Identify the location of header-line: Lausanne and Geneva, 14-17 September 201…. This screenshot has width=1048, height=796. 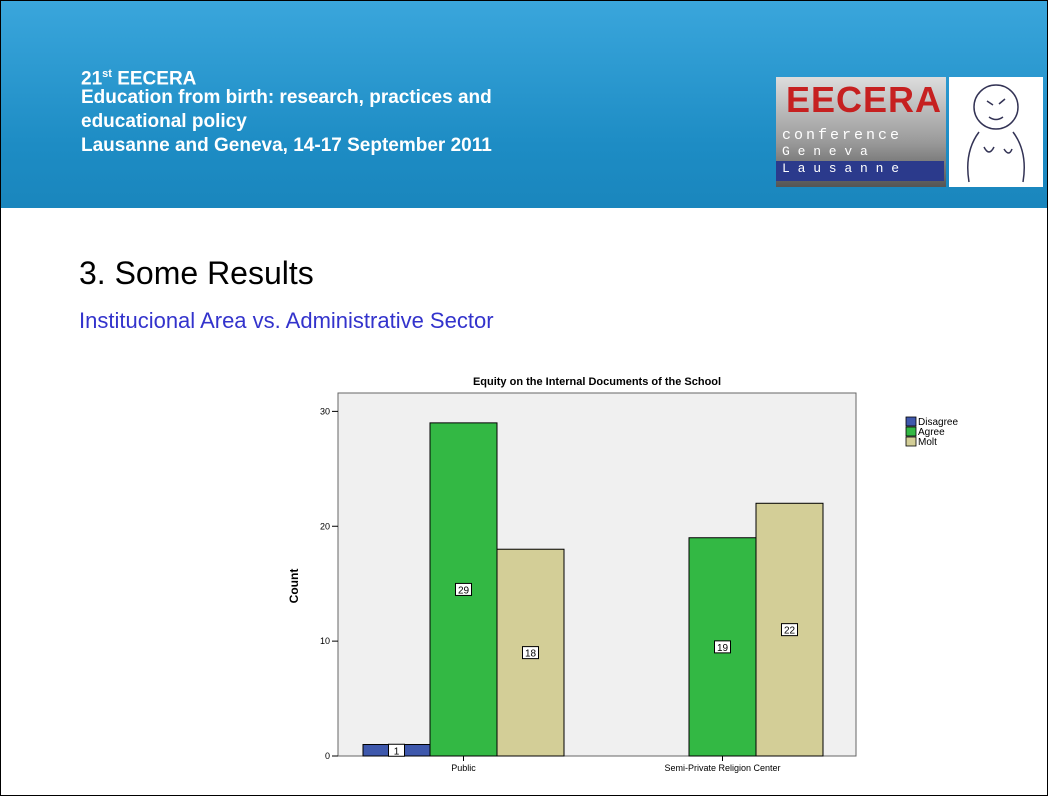
(286, 145).